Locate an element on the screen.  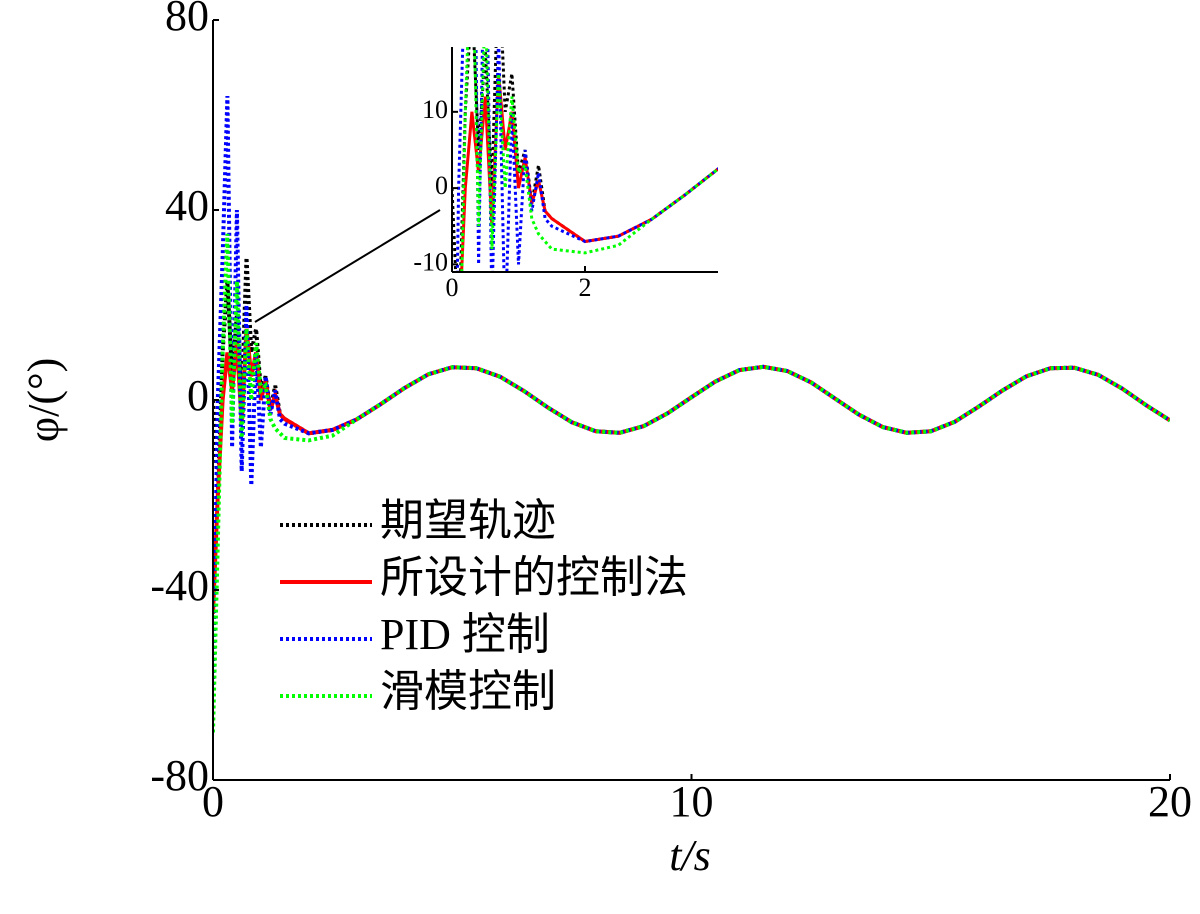
y-tick-label: -10 is located at coordinates (430, 261).